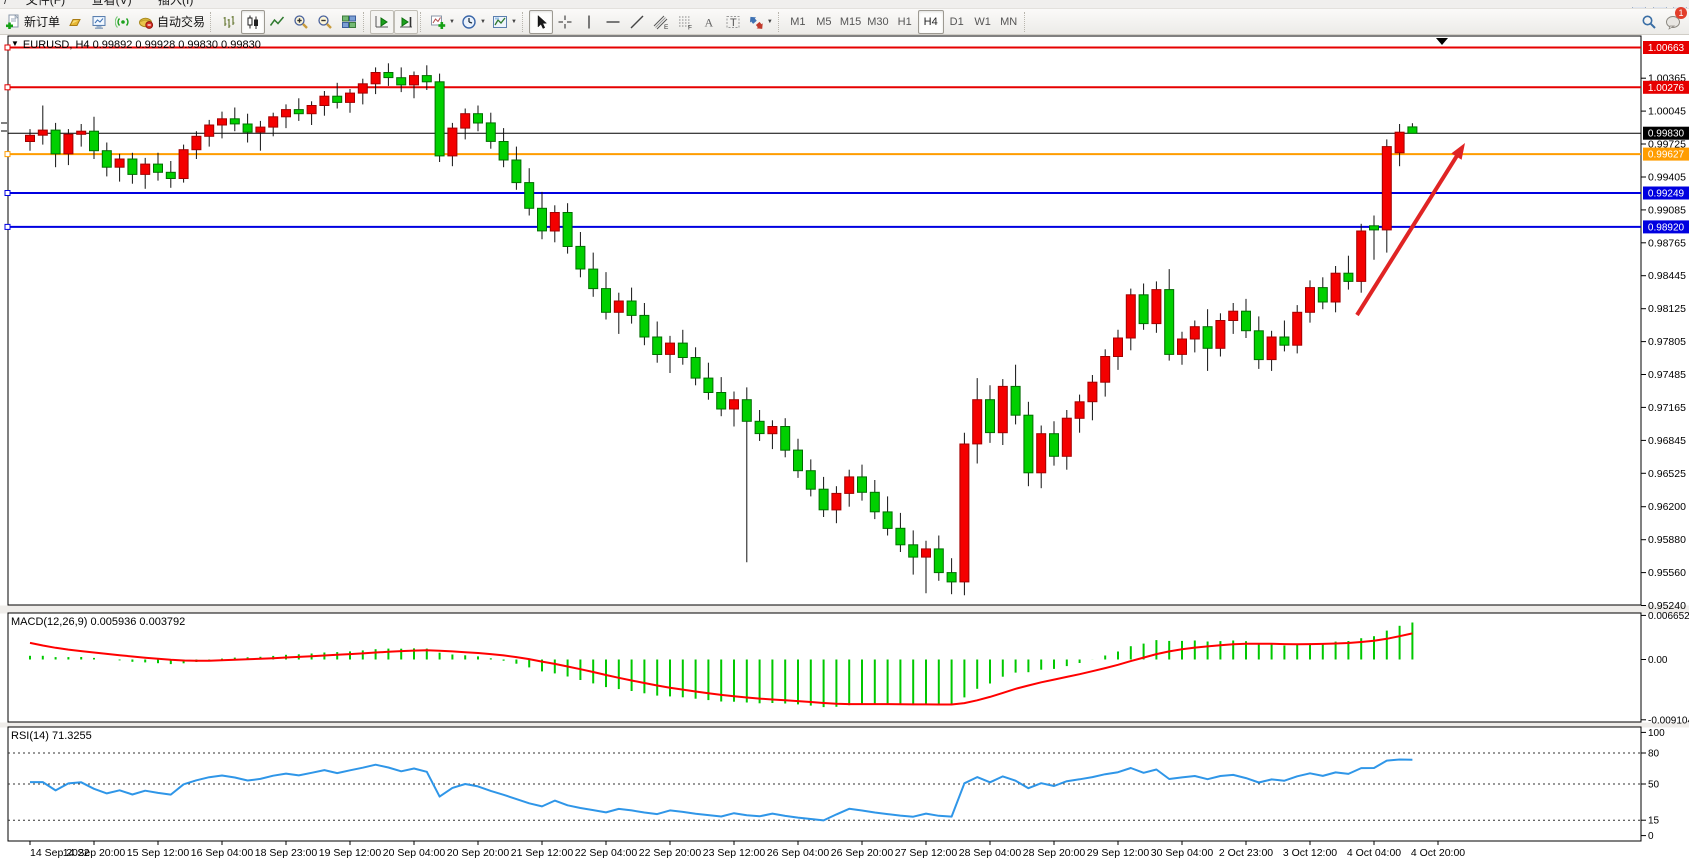 The width and height of the screenshot is (1689, 863). I want to click on market-ingot-button, so click(75, 22).